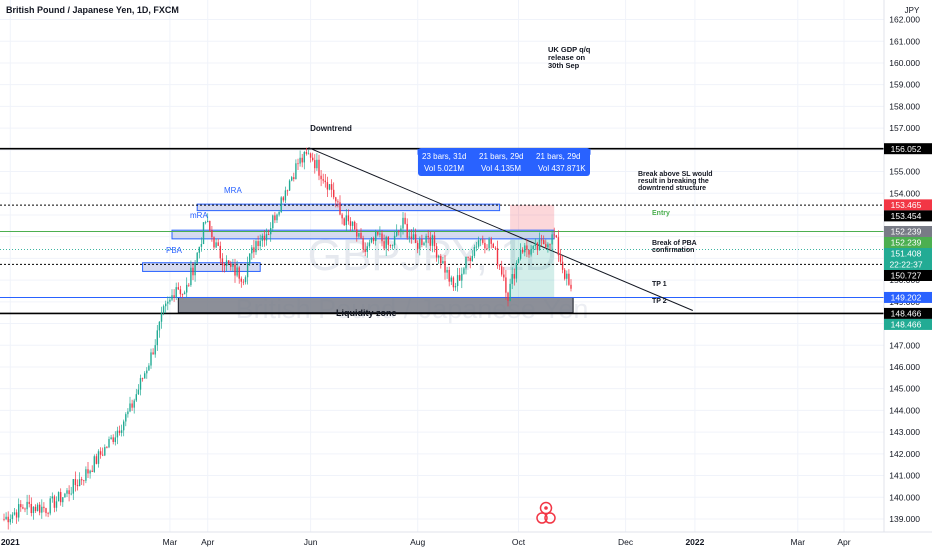 This screenshot has width=932, height=550. I want to click on mra-label: MRA, so click(233, 190).